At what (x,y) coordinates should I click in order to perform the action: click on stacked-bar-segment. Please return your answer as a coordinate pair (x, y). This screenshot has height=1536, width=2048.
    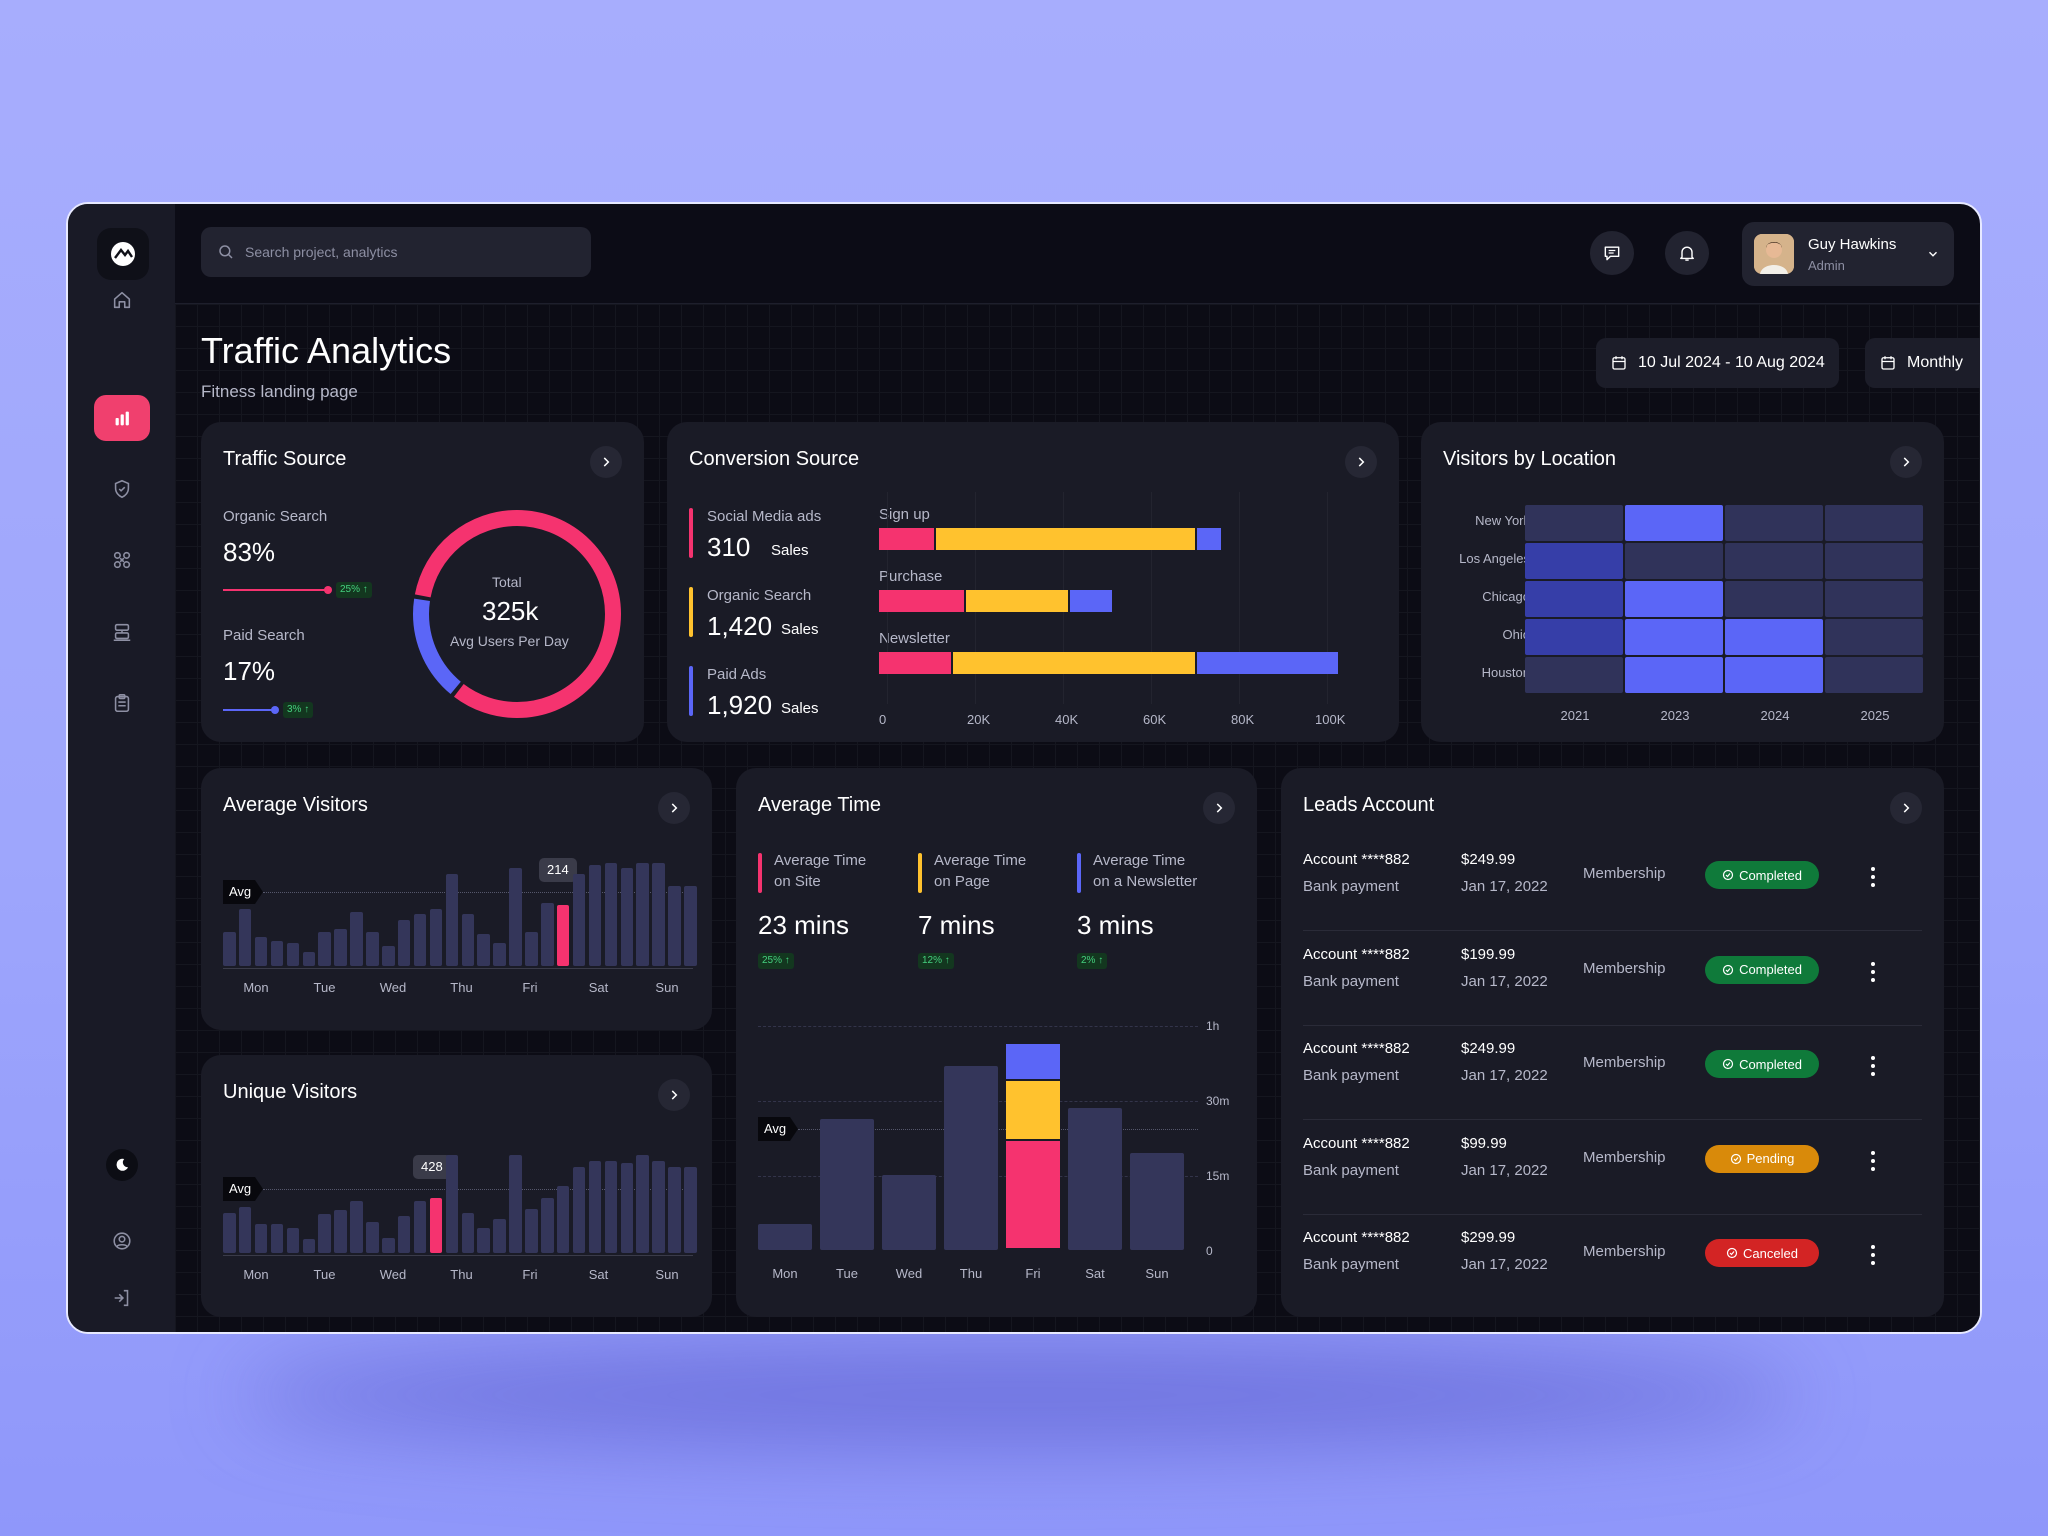
    Looking at the image, I should click on (1033, 1061).